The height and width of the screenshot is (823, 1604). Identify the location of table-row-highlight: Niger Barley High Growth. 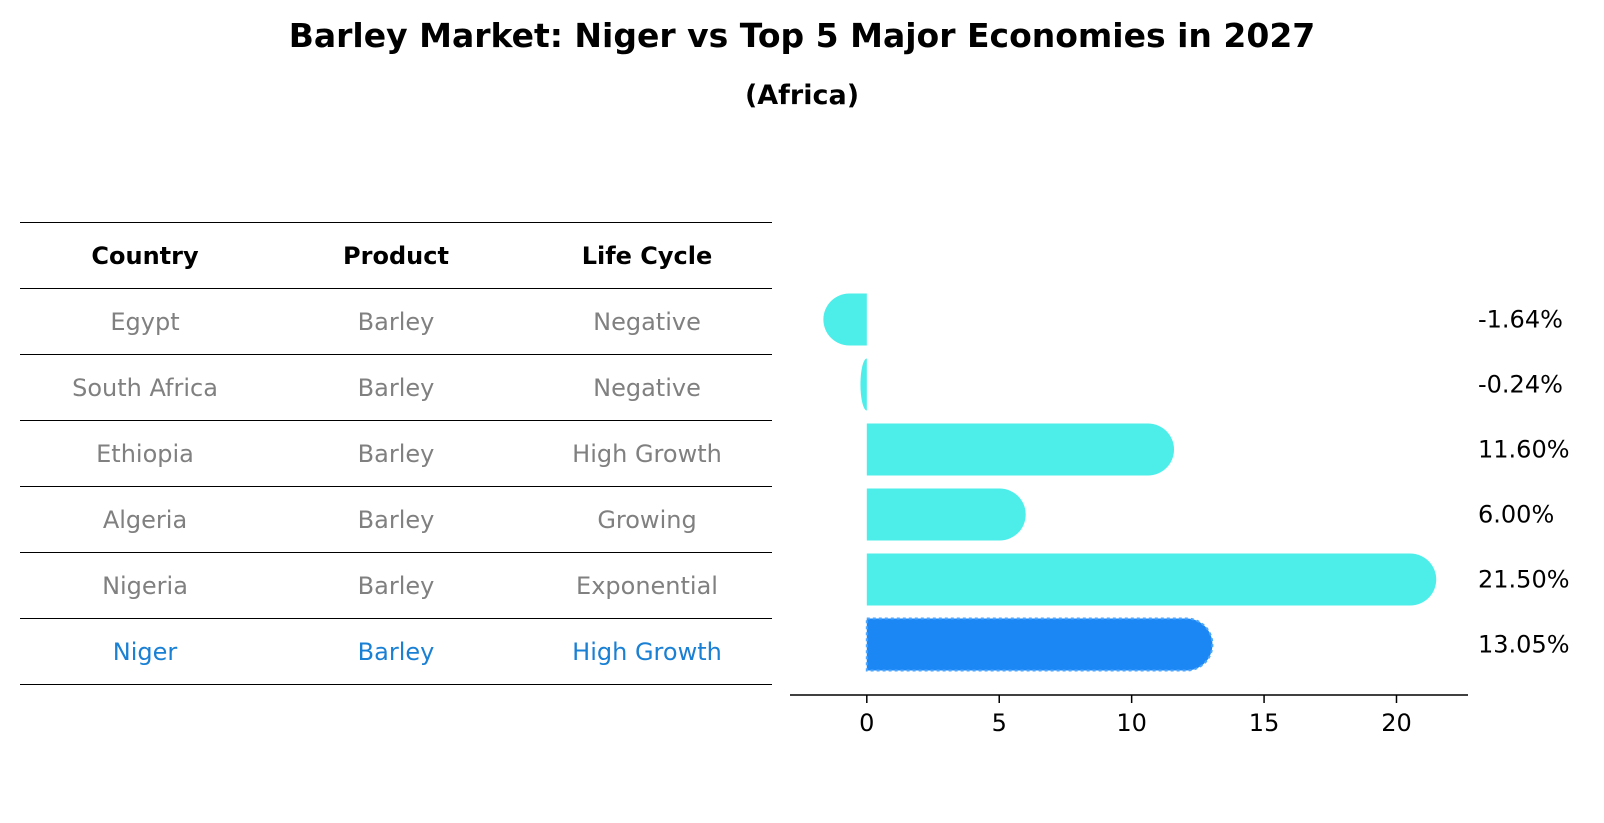
(396, 651).